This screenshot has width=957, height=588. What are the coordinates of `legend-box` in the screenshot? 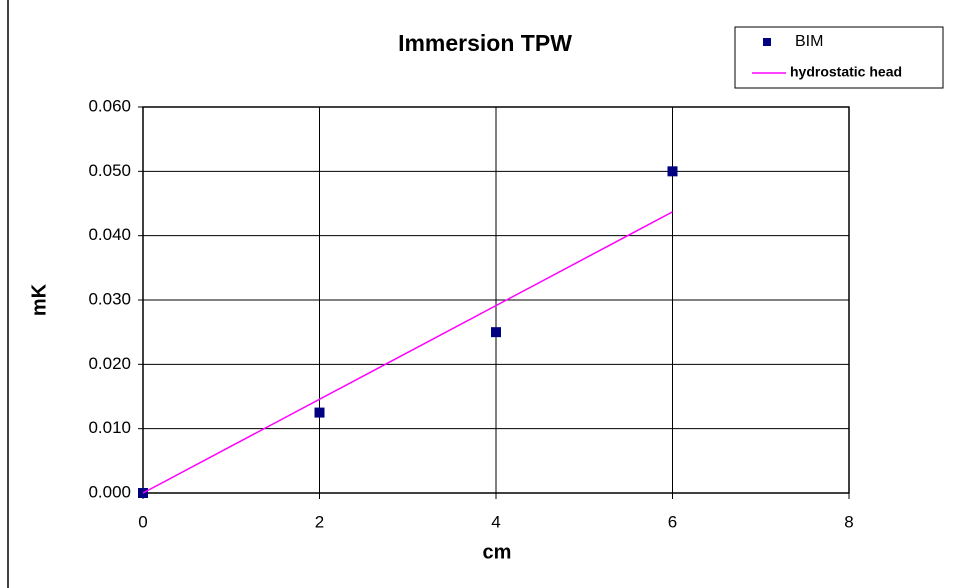 It's located at (839, 57).